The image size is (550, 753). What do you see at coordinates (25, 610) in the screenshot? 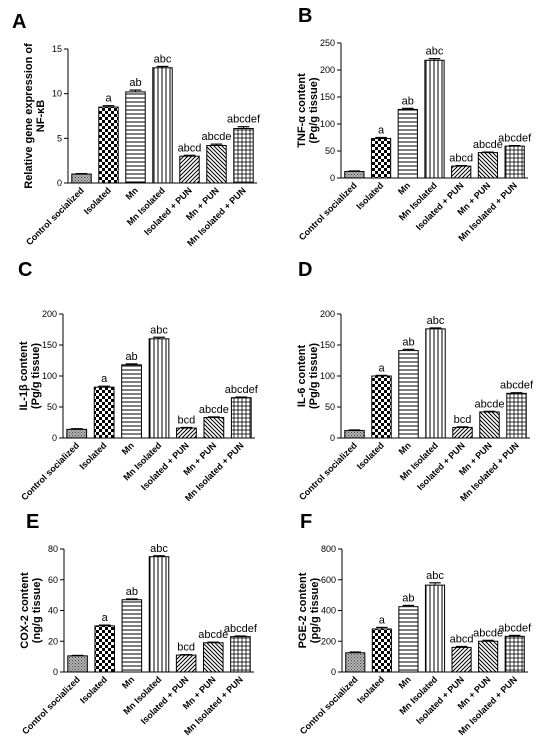
I see `y-axis-label: COX-2 content` at bounding box center [25, 610].